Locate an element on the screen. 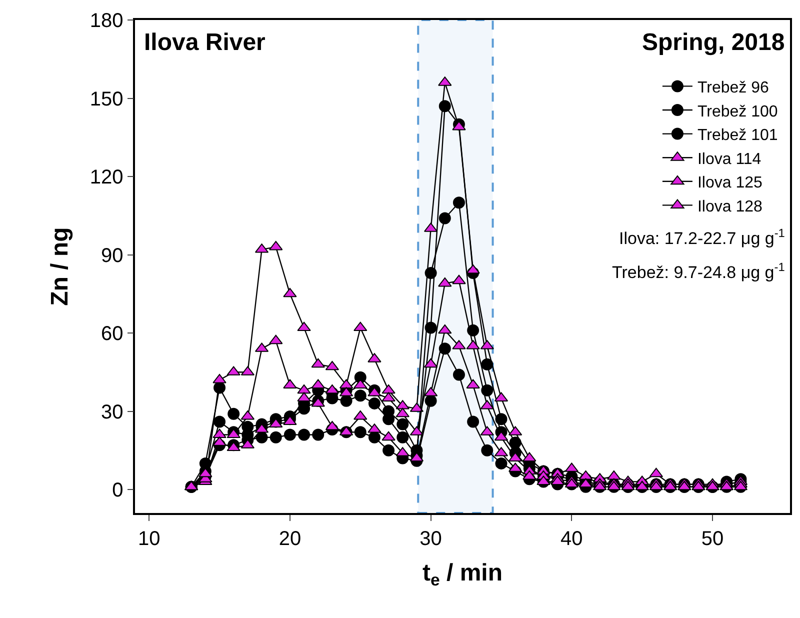 The height and width of the screenshot is (618, 800). legend-label: Ilova 128 is located at coordinates (729, 207).